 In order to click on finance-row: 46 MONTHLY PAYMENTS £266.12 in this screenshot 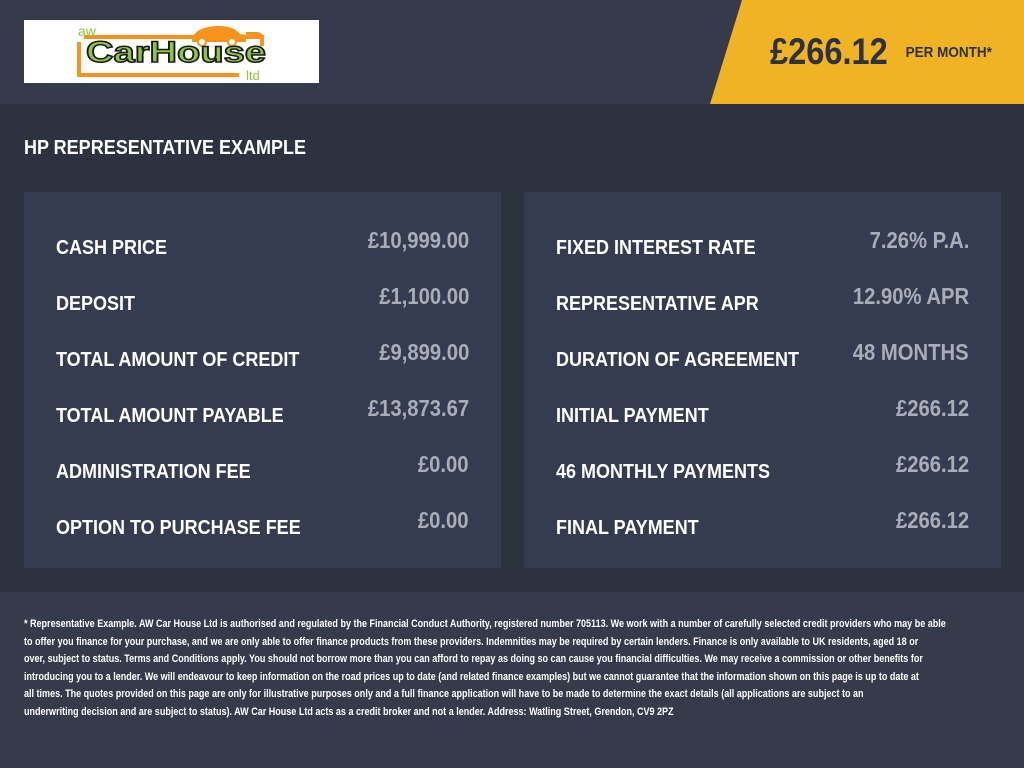, I will do `click(762, 464)`.